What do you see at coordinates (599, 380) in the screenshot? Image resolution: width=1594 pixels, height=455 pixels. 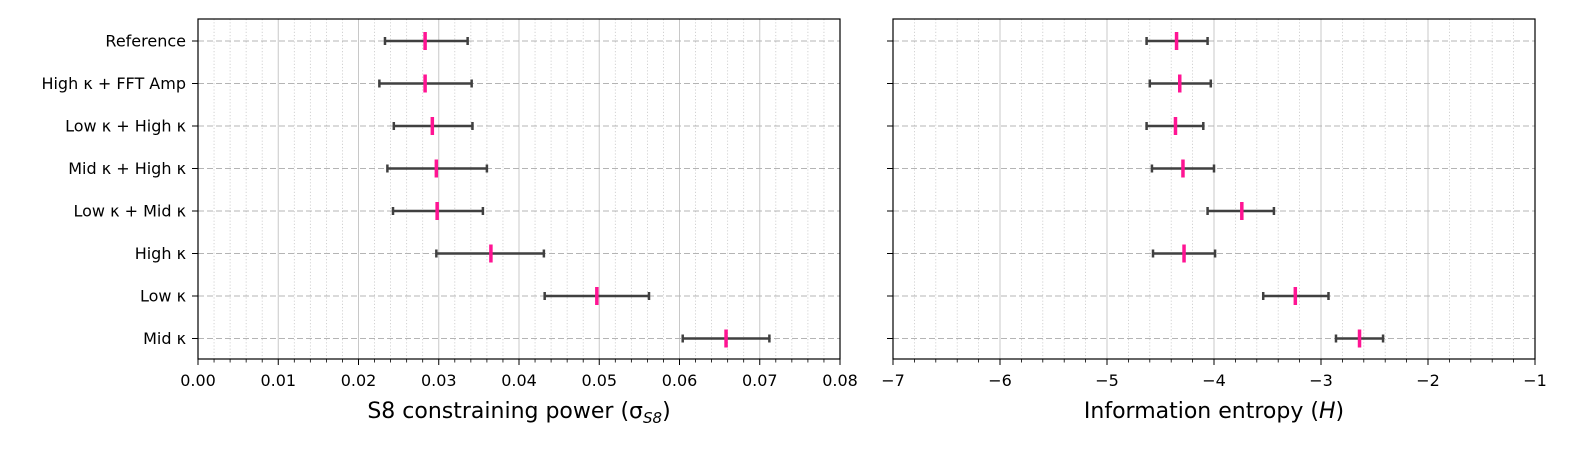 I see `x-tick-label: 0.05` at bounding box center [599, 380].